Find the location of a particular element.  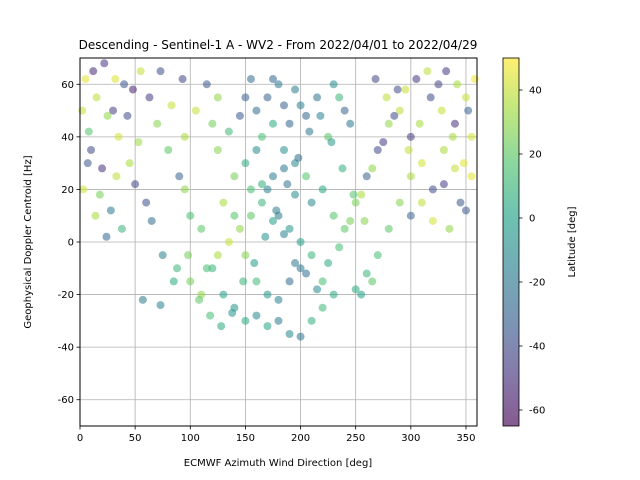

x-tick-label: 150 is located at coordinates (245, 438).